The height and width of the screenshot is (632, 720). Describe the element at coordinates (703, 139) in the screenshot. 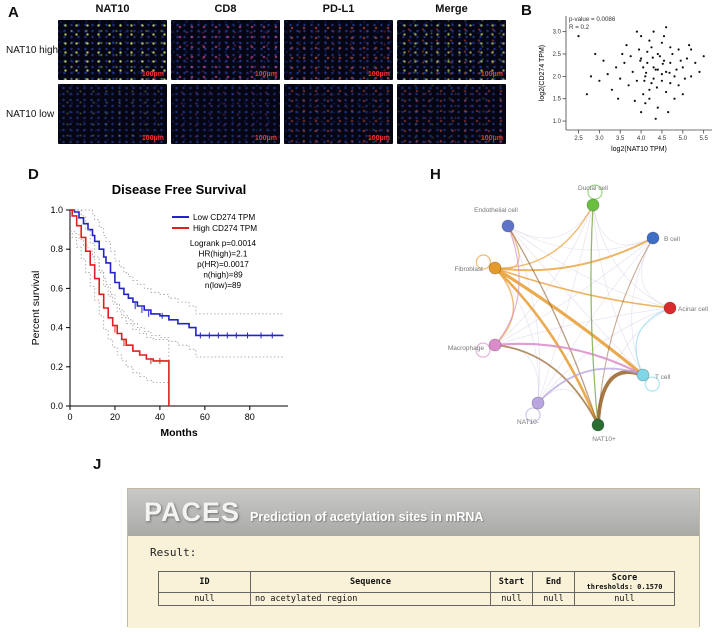

I see `svg-text: 5.5` at that location.